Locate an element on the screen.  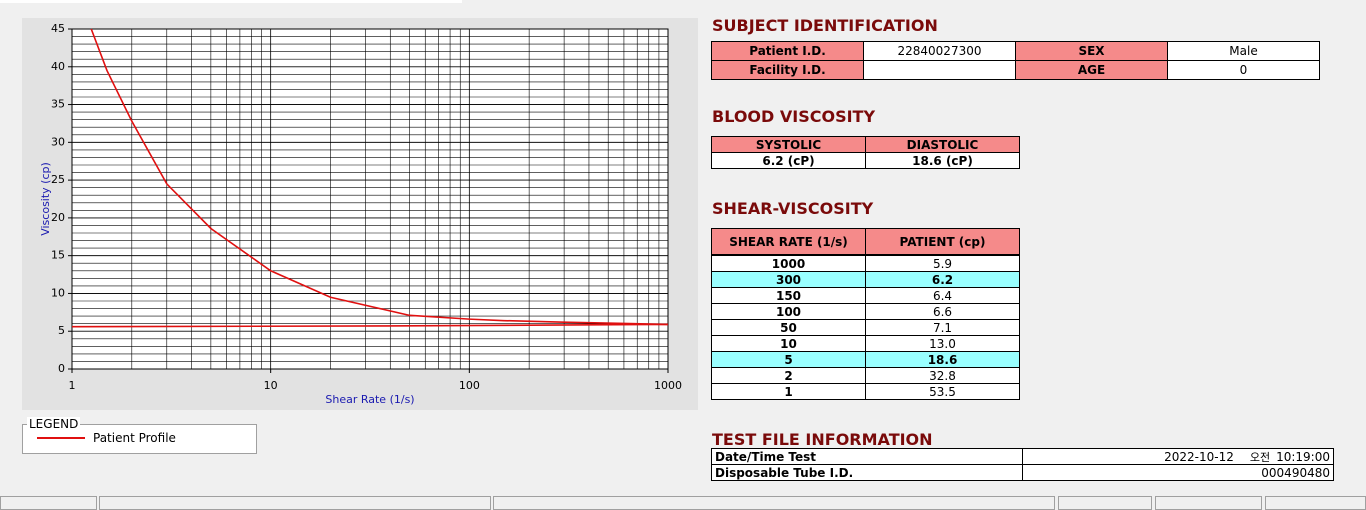
table-cell: 6.2 is located at coordinates (942, 279).